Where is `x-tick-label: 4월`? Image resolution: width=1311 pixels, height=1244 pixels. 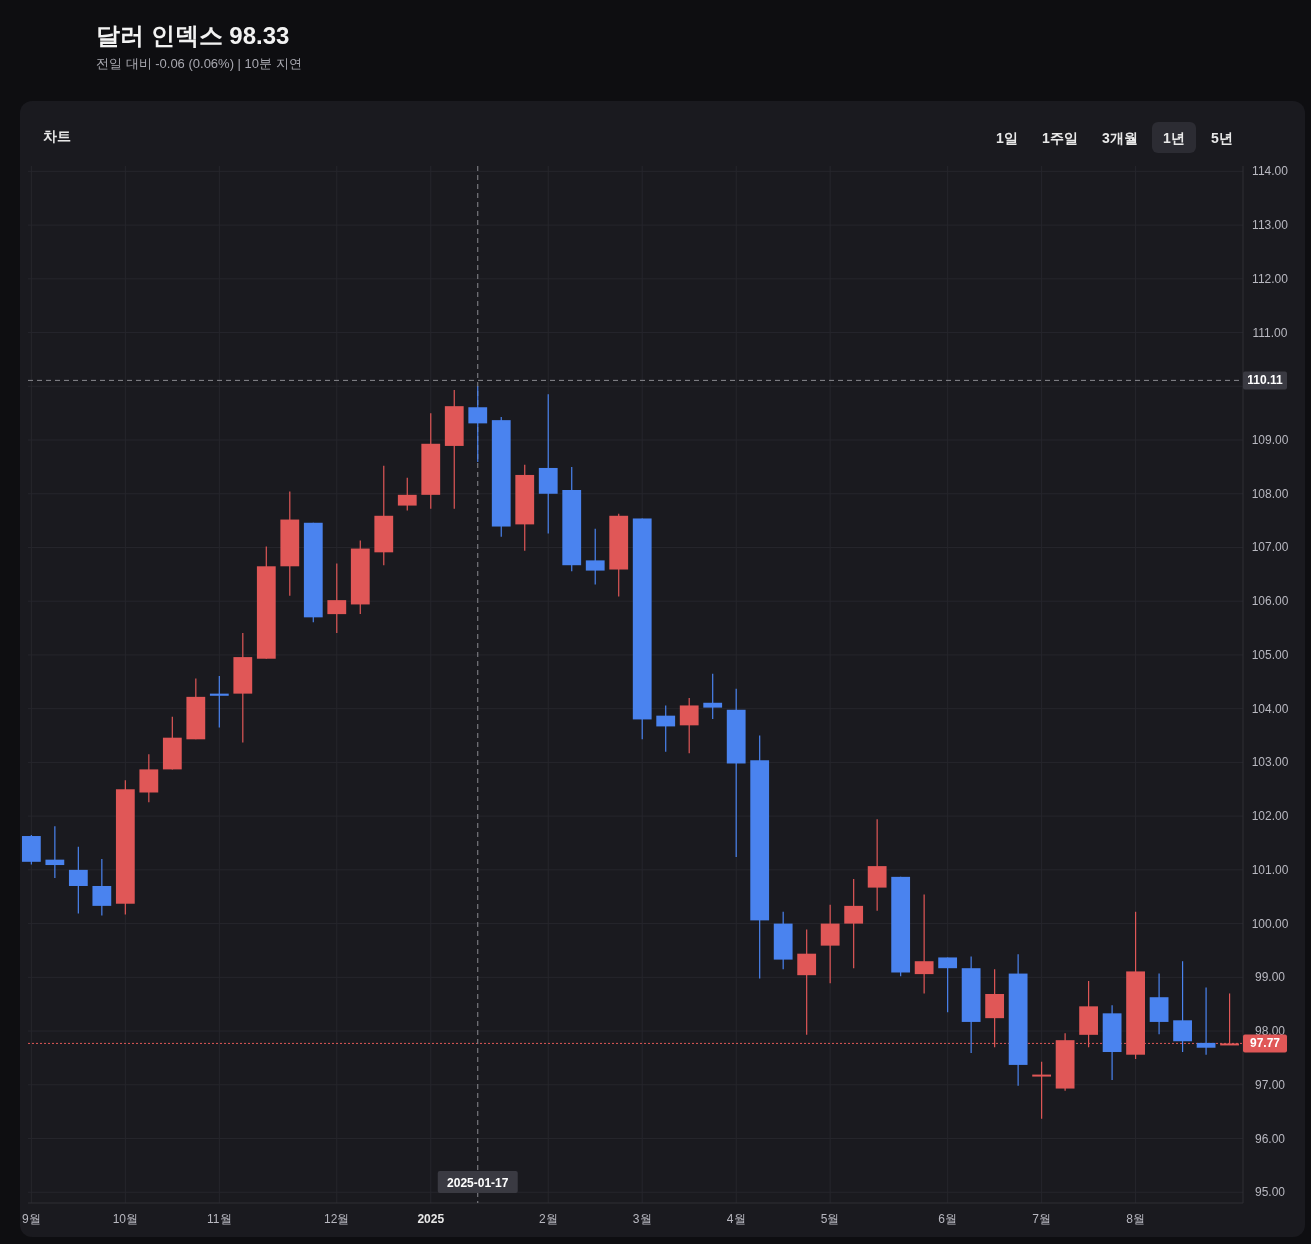 x-tick-label: 4월 is located at coordinates (736, 1219).